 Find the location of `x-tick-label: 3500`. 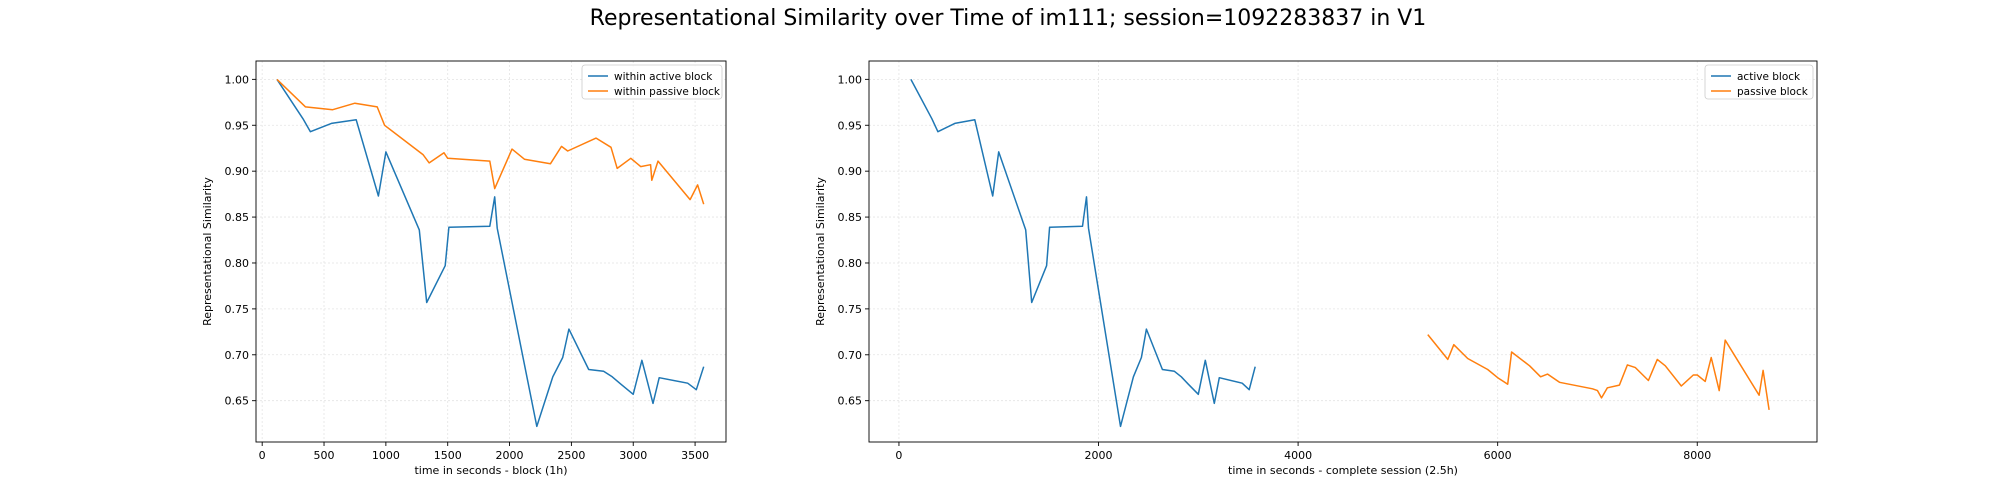

x-tick-label: 3500 is located at coordinates (695, 455).